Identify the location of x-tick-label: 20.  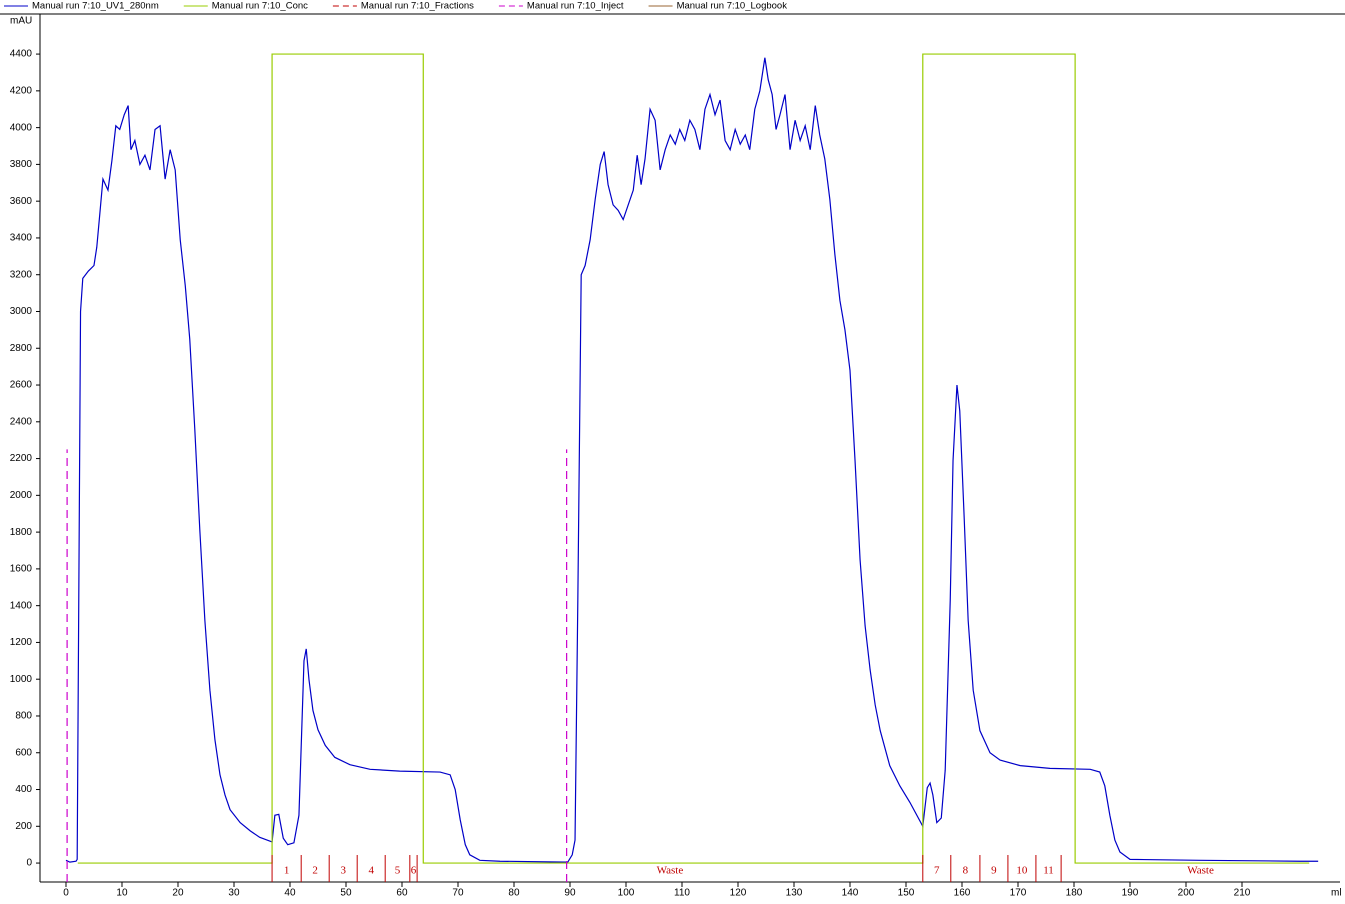
(178, 893).